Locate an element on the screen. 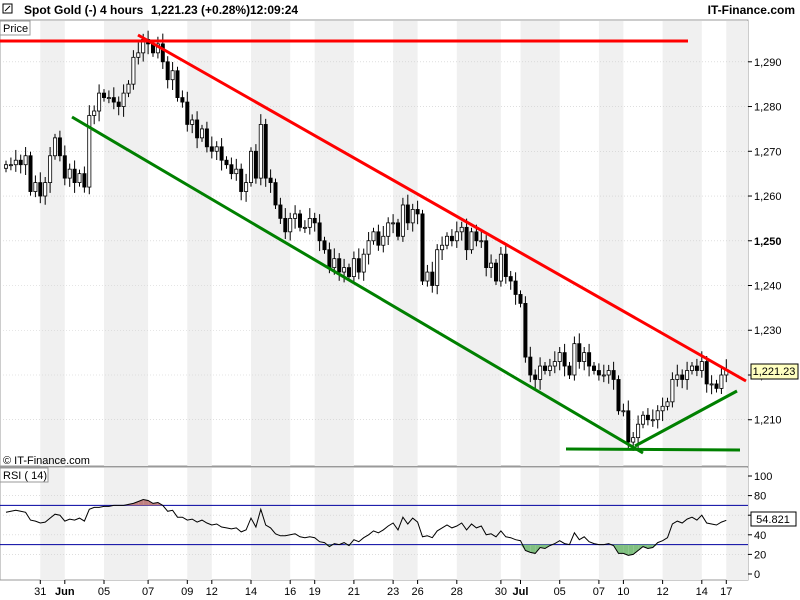 This screenshot has width=800, height=600. horizontal-support-line is located at coordinates (653, 449).